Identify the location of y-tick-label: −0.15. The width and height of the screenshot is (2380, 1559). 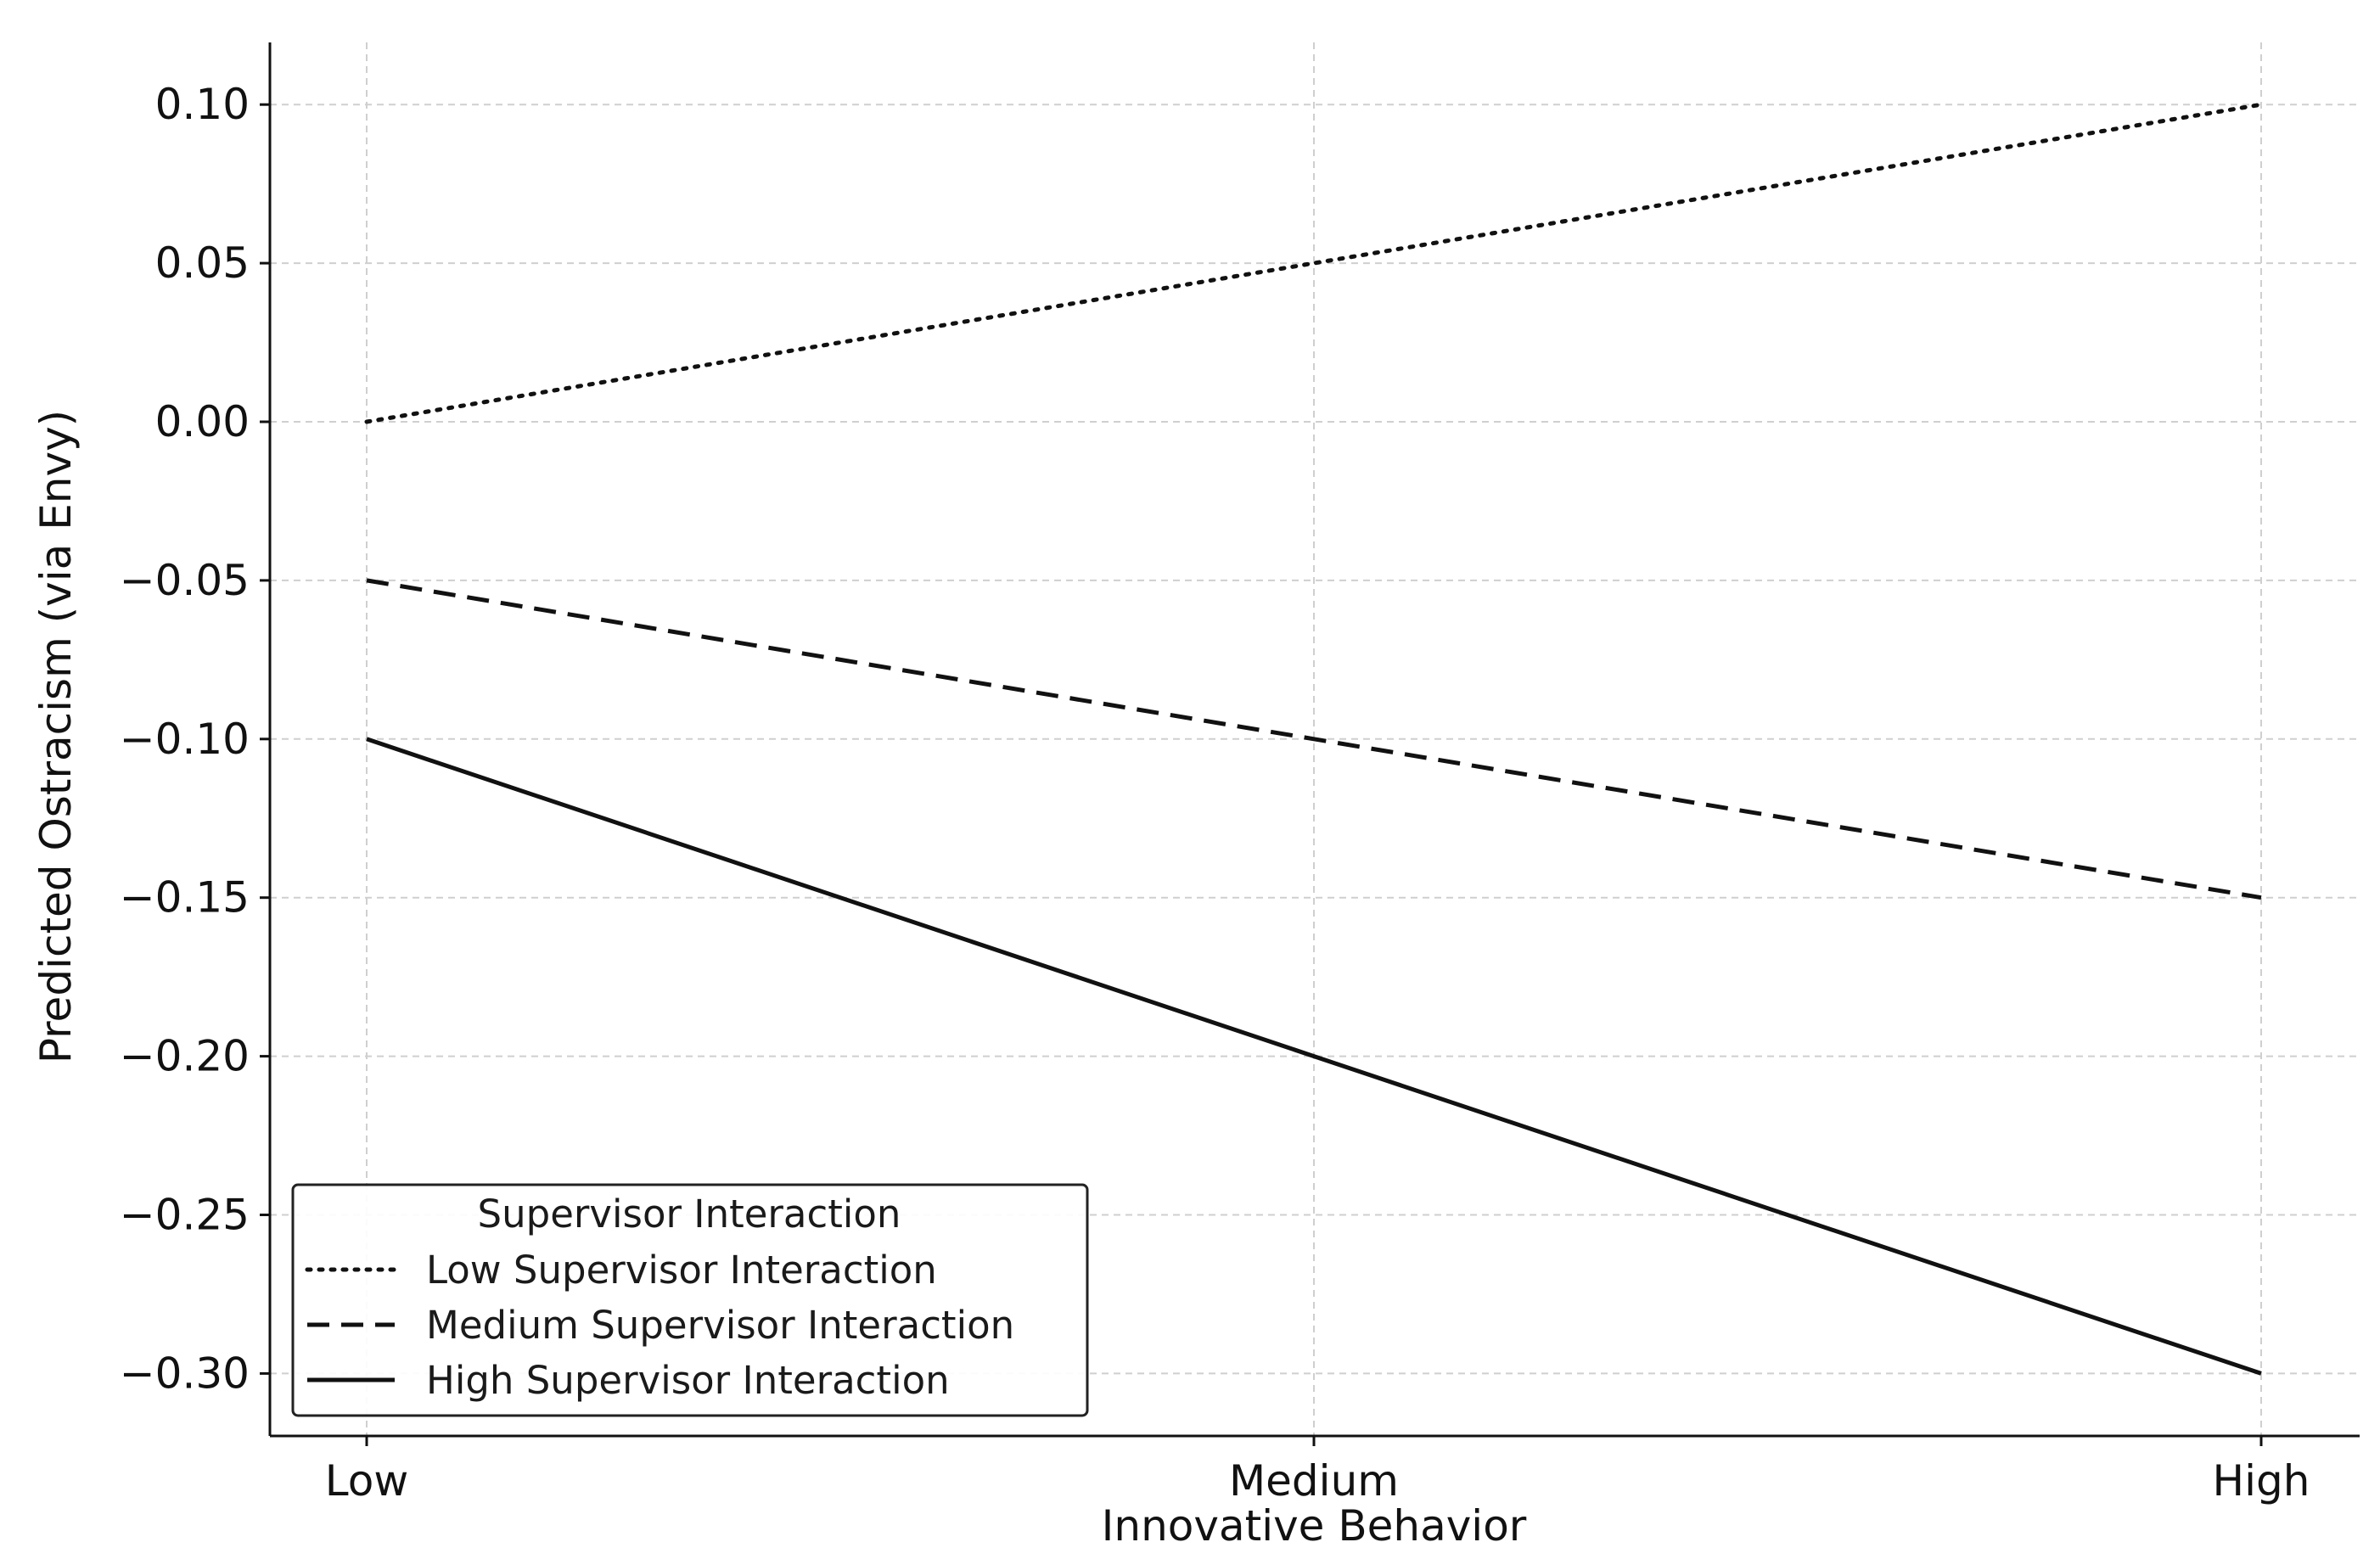
(185, 898).